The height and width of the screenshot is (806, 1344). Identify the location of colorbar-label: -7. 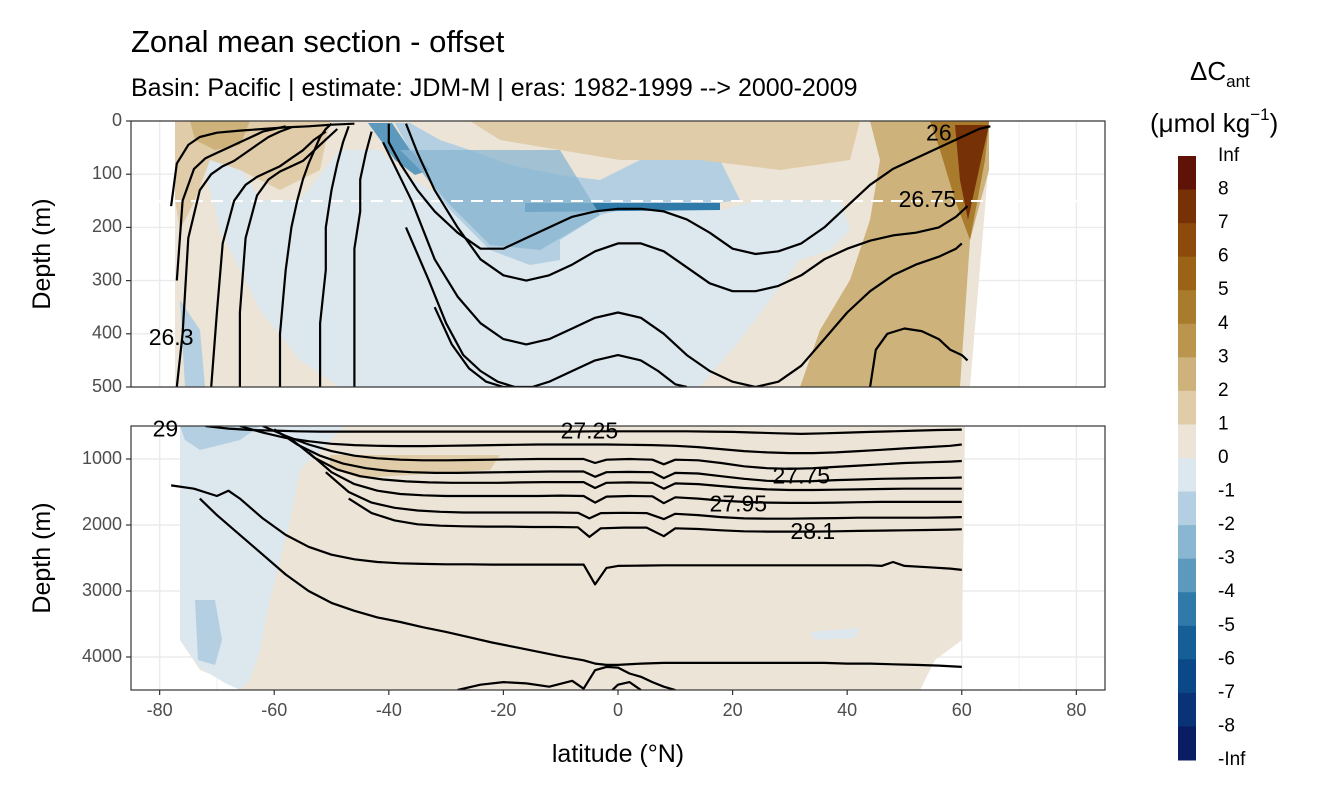
(1226, 692).